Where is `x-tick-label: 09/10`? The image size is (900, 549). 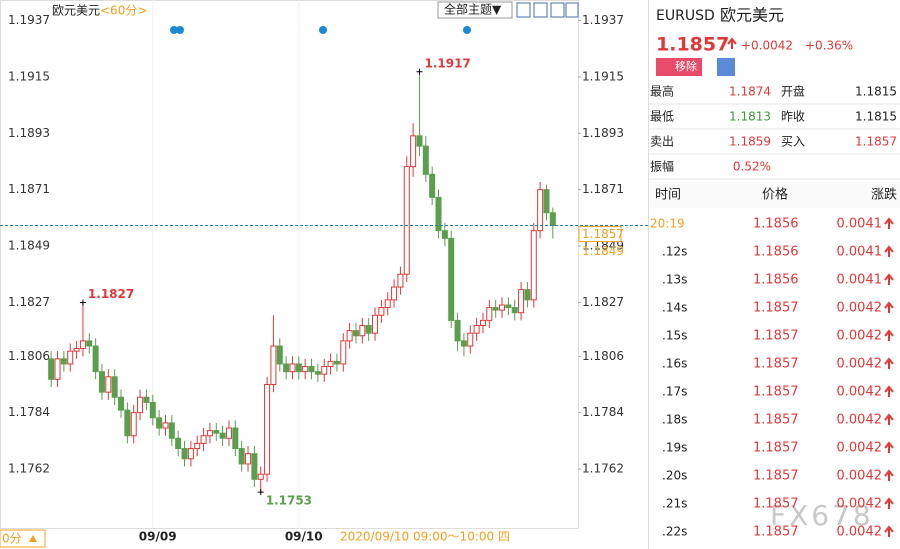 x-tick-label: 09/10 is located at coordinates (304, 537).